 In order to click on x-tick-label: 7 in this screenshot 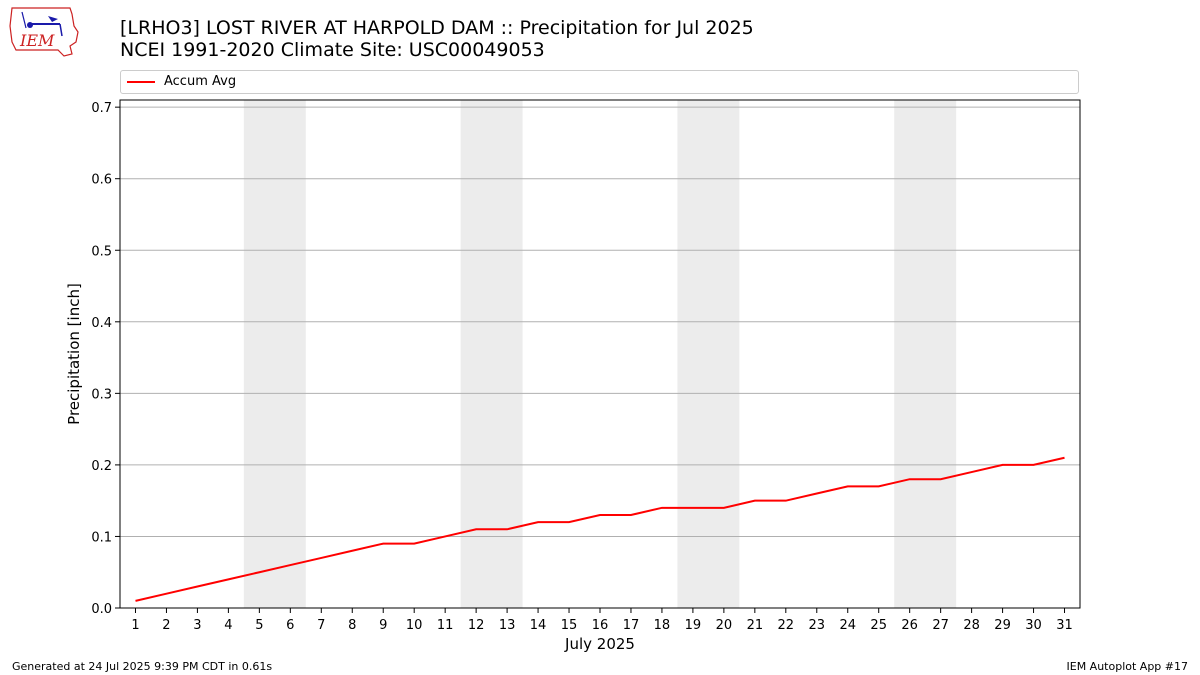, I will do `click(321, 625)`.